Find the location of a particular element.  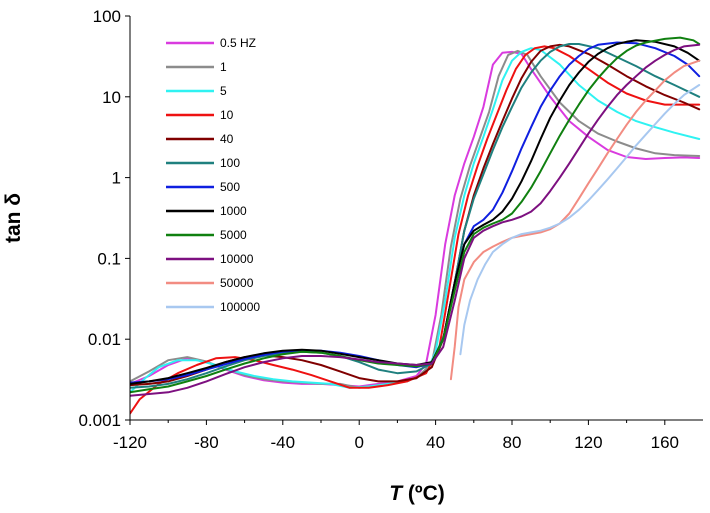

x-axis-title-unit: (ºC) is located at coordinates (423, 493).